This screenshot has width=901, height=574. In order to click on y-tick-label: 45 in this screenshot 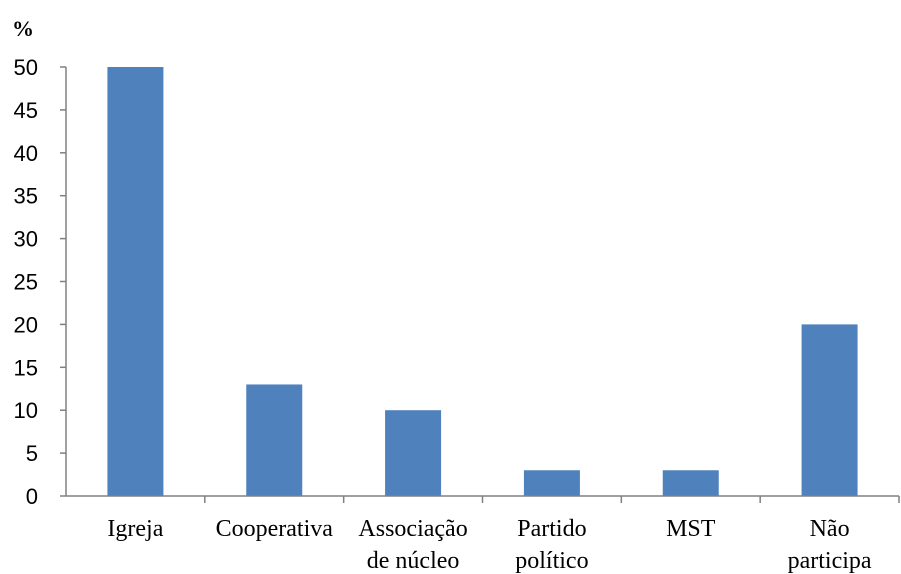, I will do `click(26, 110)`.